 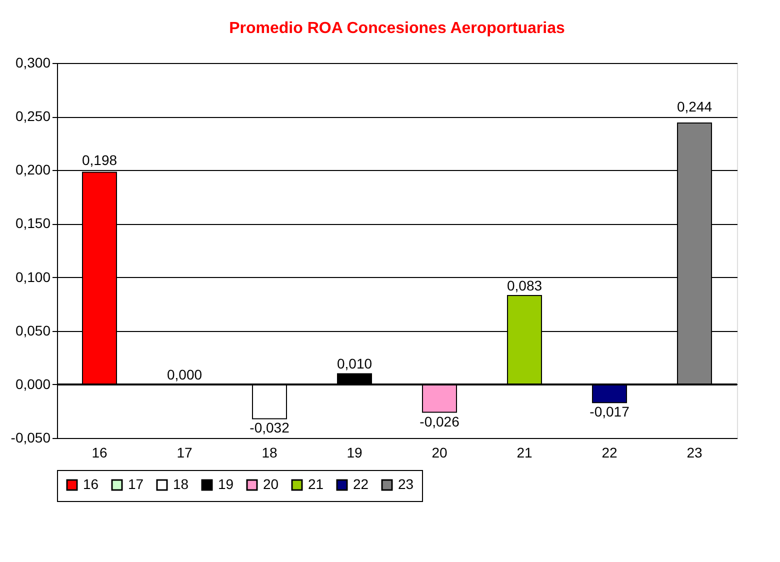 I want to click on x-tick-label: 22, so click(x=610, y=452).